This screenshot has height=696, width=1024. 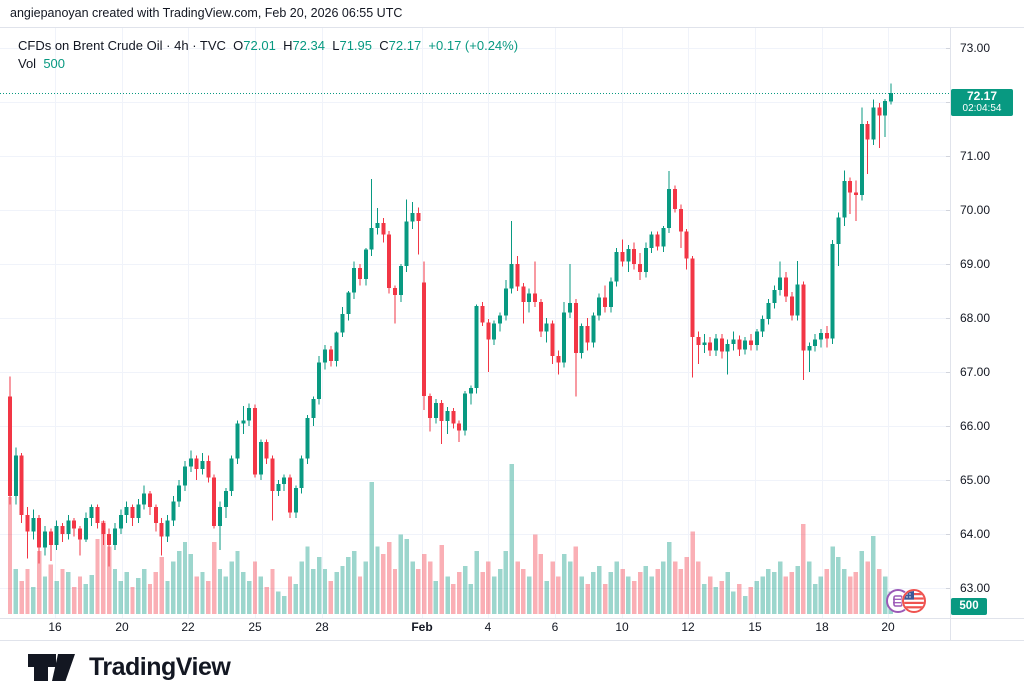 I want to click on x-axis-label: 18, so click(x=822, y=627).